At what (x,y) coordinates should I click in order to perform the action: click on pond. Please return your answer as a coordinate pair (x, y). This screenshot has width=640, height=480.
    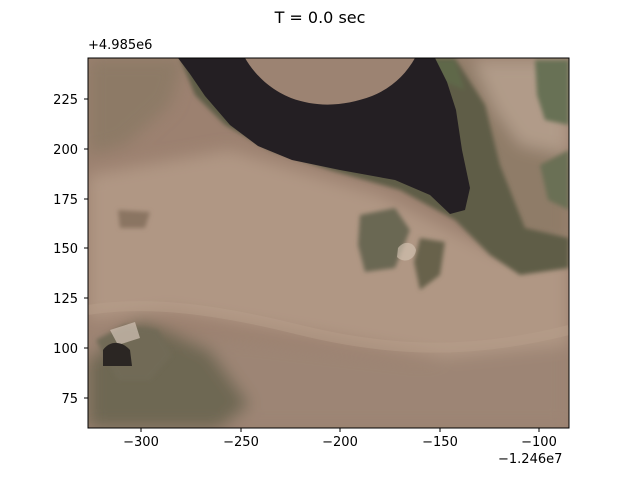
    Looking at the image, I should click on (324, 136).